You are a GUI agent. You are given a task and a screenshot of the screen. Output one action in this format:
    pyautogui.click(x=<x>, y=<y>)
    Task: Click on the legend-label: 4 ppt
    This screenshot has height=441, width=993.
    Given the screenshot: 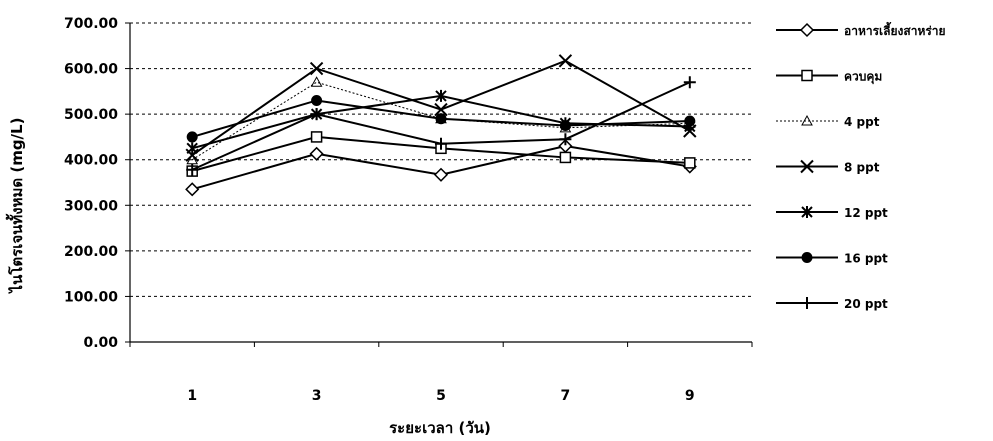 What is the action you would take?
    pyautogui.click(x=862, y=122)
    